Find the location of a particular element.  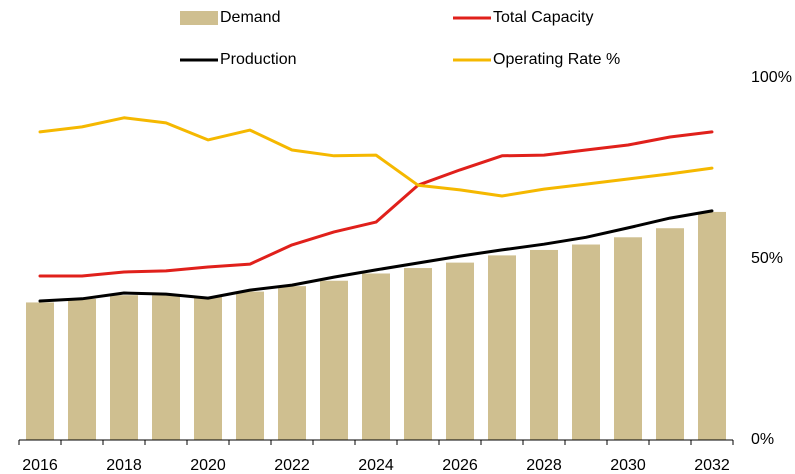

x-tick-label: 2022 is located at coordinates (292, 465).